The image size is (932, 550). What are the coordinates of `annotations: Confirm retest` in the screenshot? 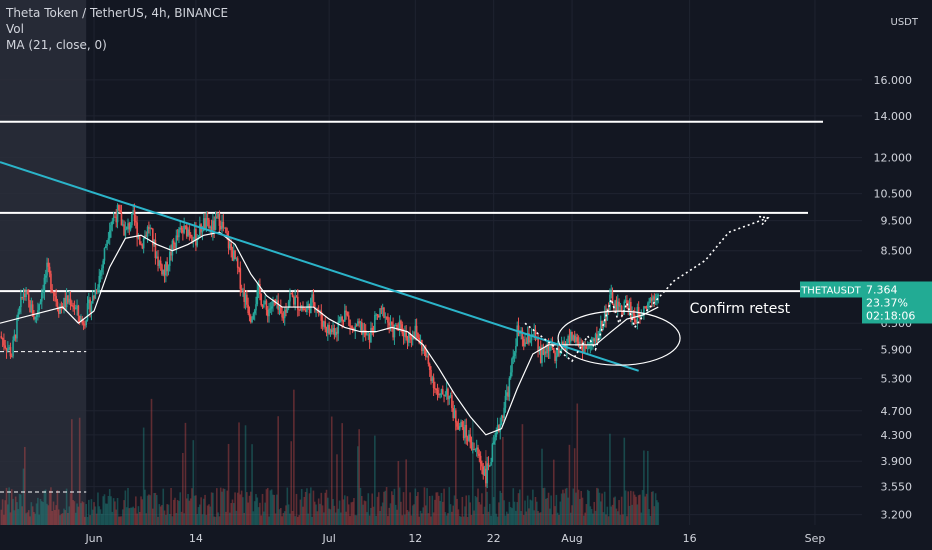 It's located at (657, 290).